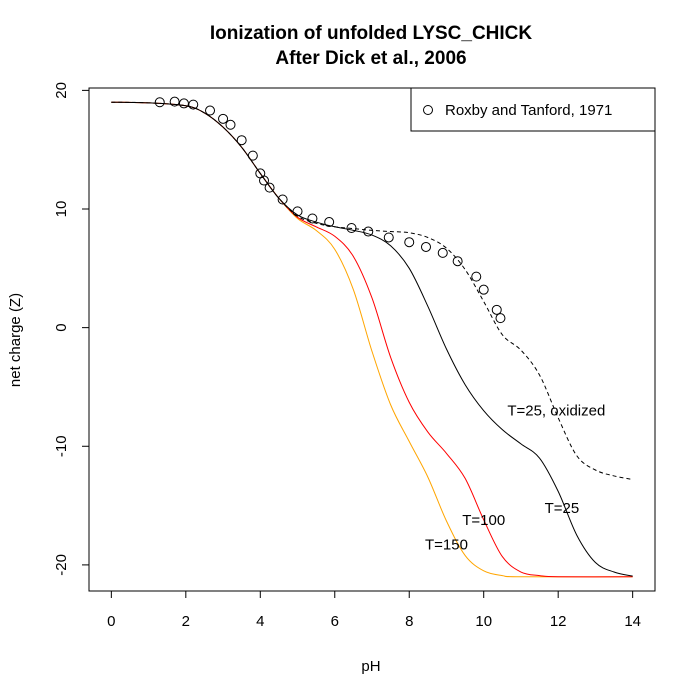 The width and height of the screenshot is (700, 700). I want to click on label-t150: T=150, so click(446, 545).